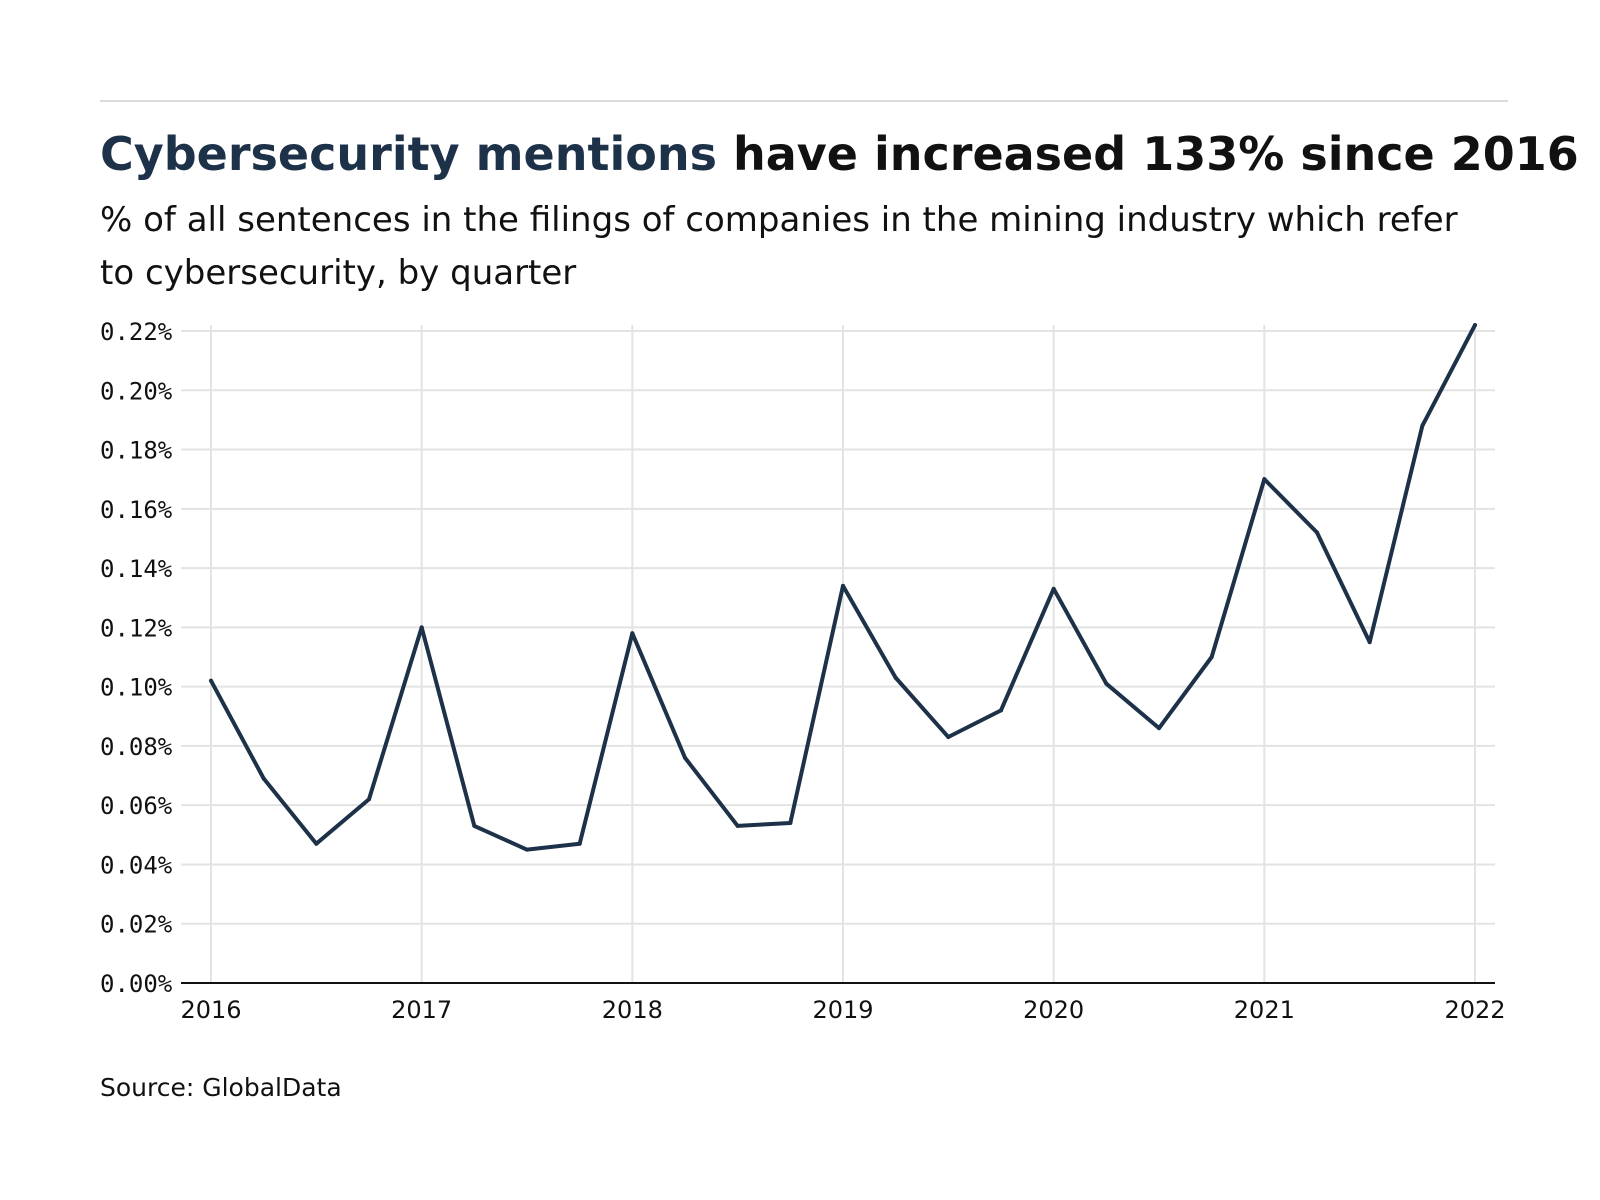 The height and width of the screenshot is (1200, 1600). Describe the element at coordinates (221, 1087) in the screenshot. I see `source-note: Source: GlobalData` at that location.